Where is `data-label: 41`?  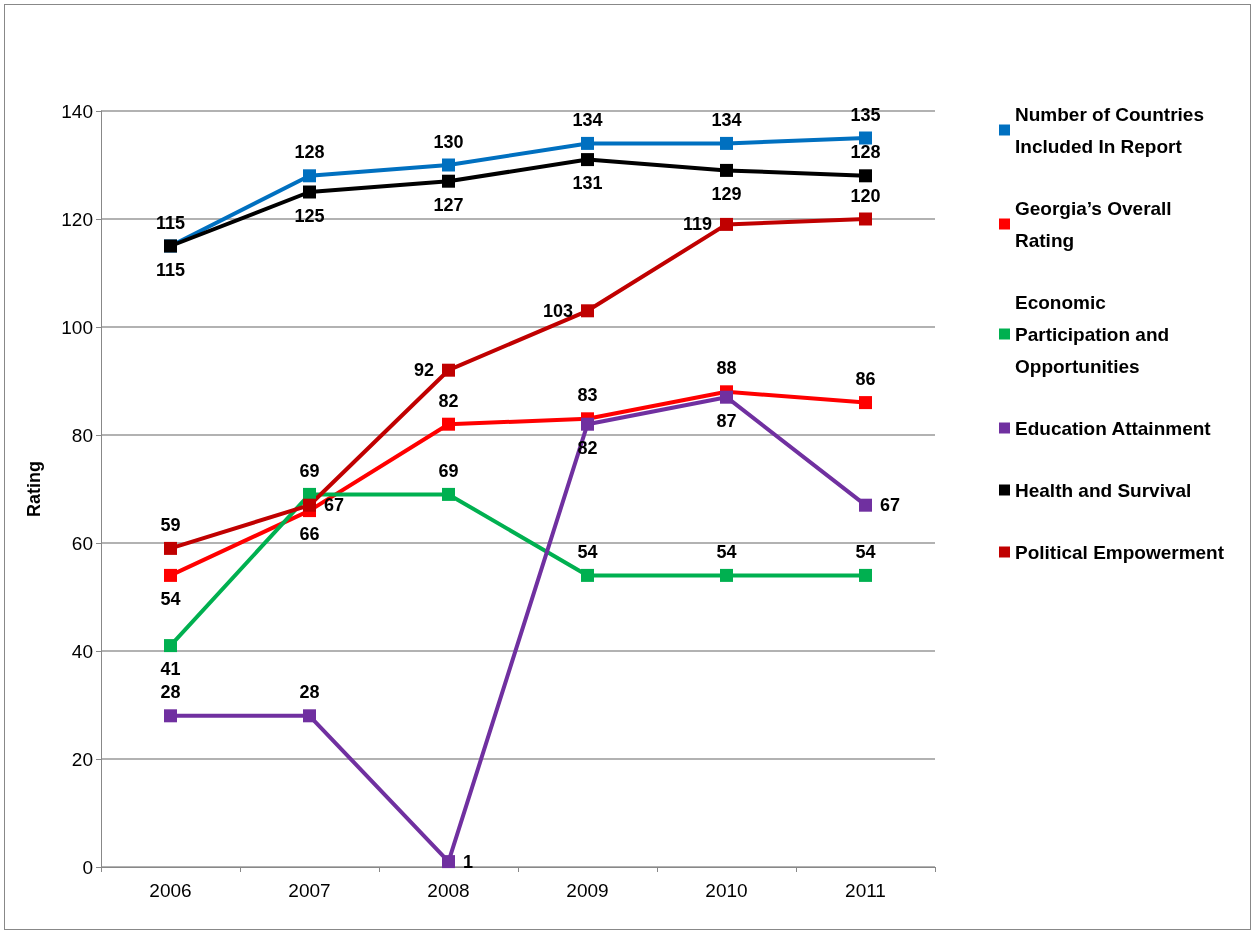 data-label: 41 is located at coordinates (170, 669).